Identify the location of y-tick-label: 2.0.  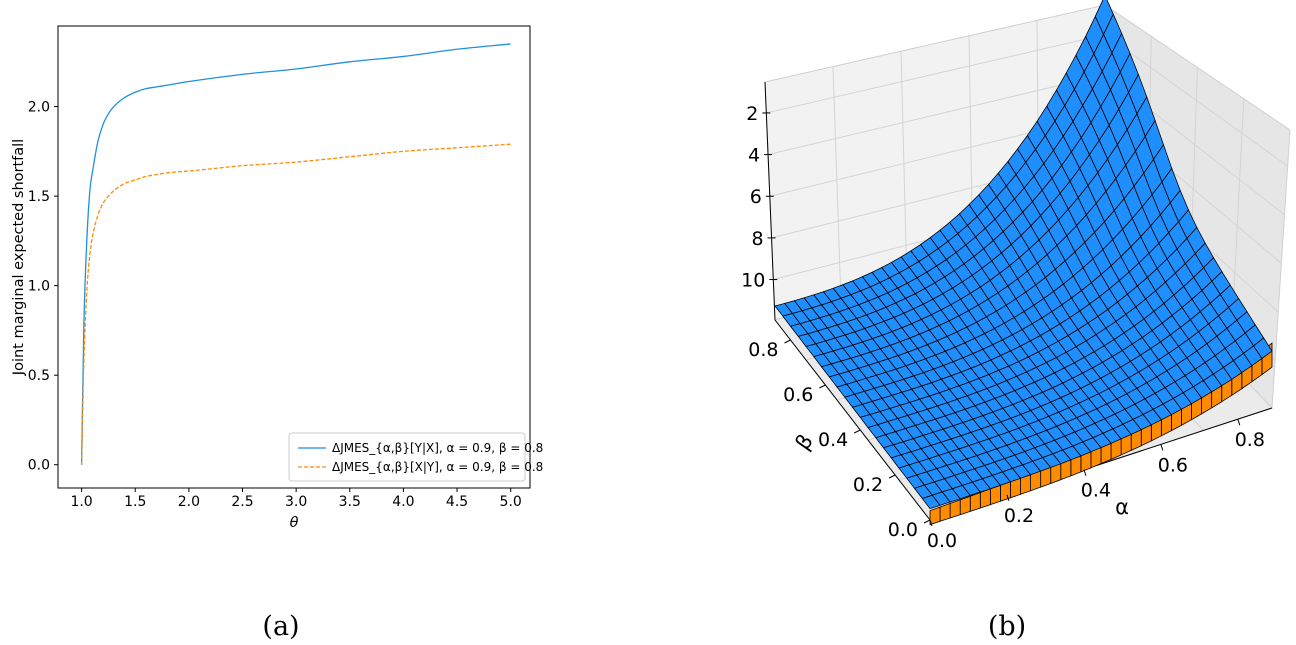
(39, 108).